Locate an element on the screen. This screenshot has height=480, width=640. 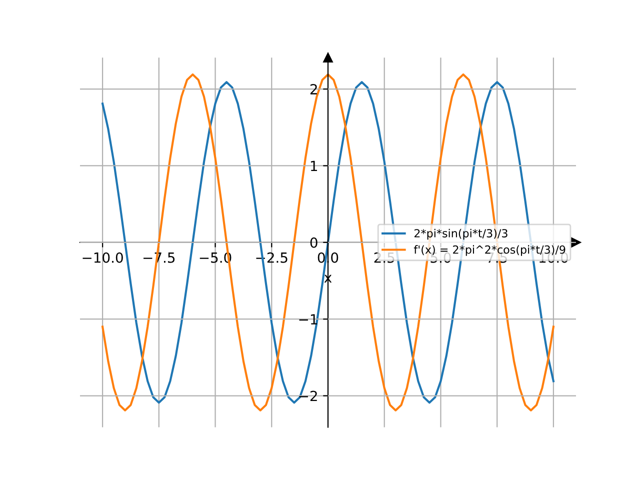
y-tick-label: 2 is located at coordinates (313, 89).